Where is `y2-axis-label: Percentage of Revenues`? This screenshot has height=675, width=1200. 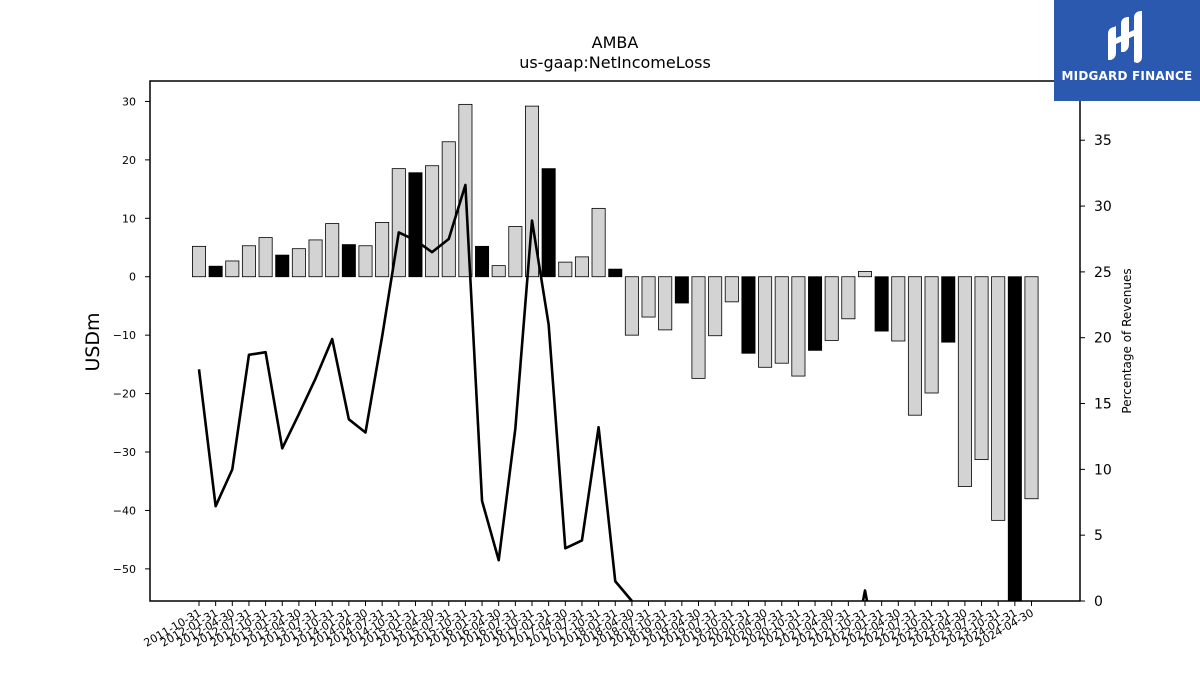
y2-axis-label: Percentage of Revenues is located at coordinates (1127, 340).